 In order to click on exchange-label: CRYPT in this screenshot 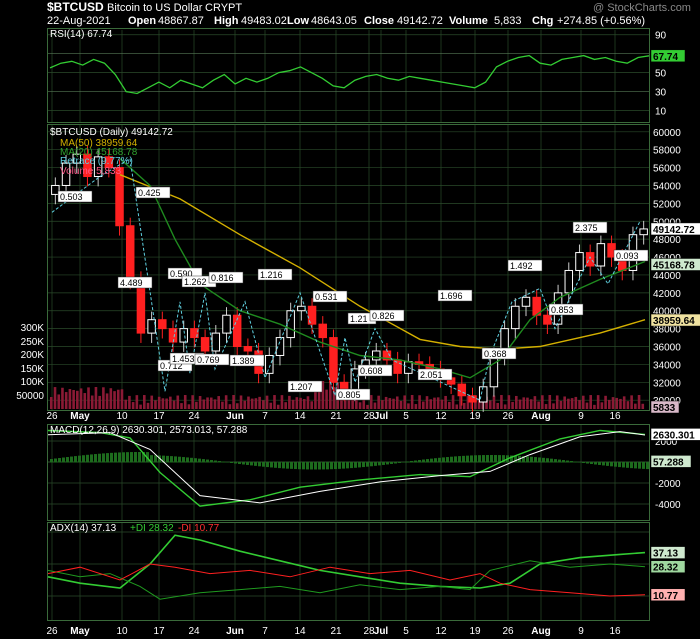, I will do `click(223, 8)`.